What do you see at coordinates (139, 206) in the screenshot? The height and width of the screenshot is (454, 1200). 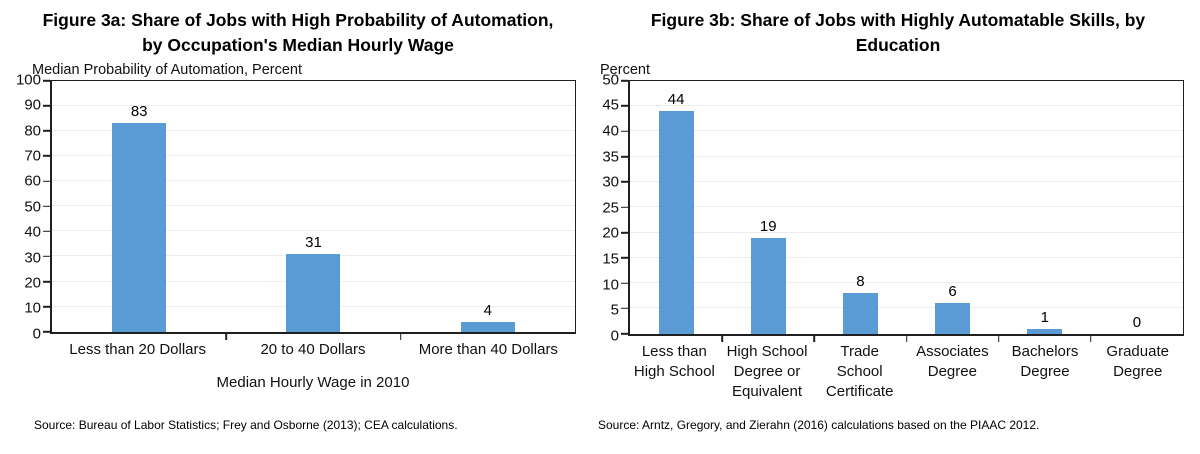 I see `bar-group: 83` at bounding box center [139, 206].